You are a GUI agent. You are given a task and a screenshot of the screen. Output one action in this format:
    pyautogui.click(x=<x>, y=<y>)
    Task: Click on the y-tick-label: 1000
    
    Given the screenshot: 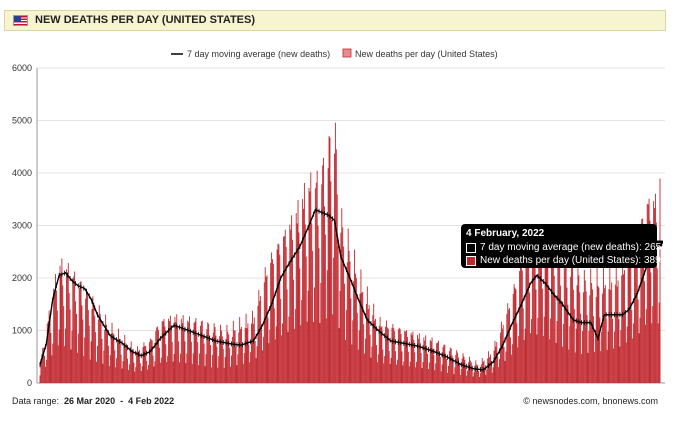 What is the action you would take?
    pyautogui.click(x=22, y=331)
    